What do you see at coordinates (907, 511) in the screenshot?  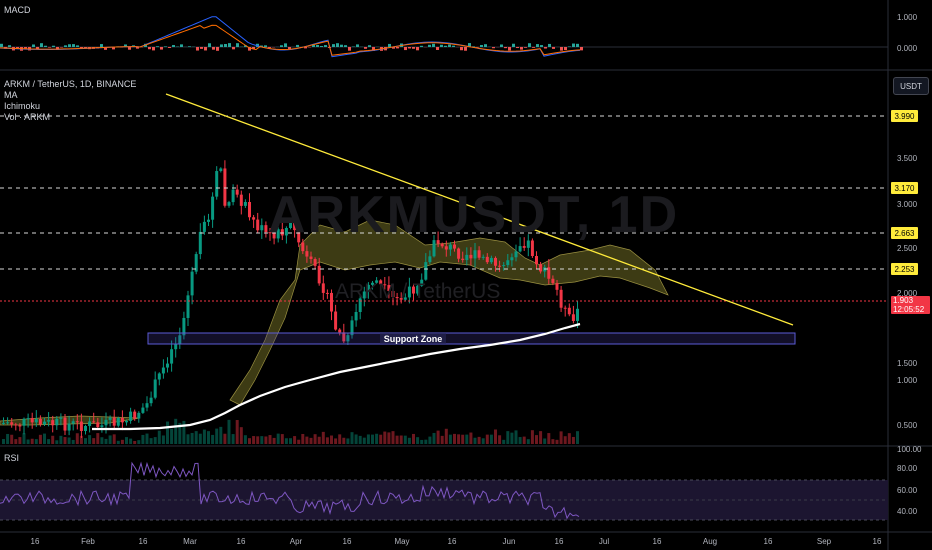 I see `rsi-axis-label: 40.00` at bounding box center [907, 511].